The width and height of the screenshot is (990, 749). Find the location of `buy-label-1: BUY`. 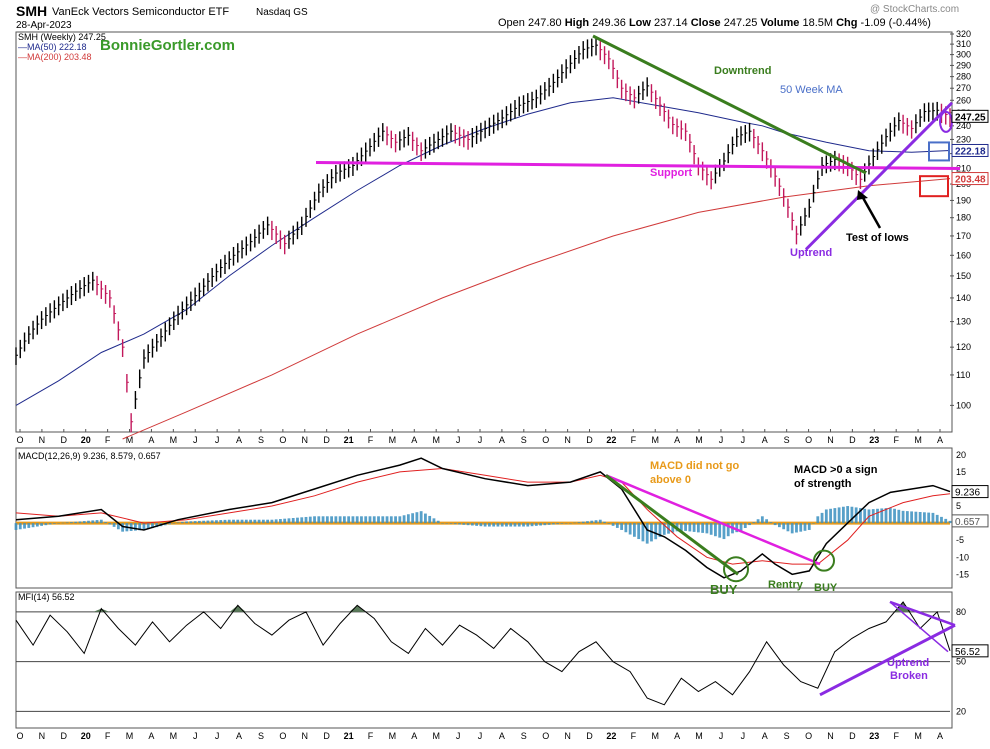

buy-label-1: BUY is located at coordinates (724, 589).